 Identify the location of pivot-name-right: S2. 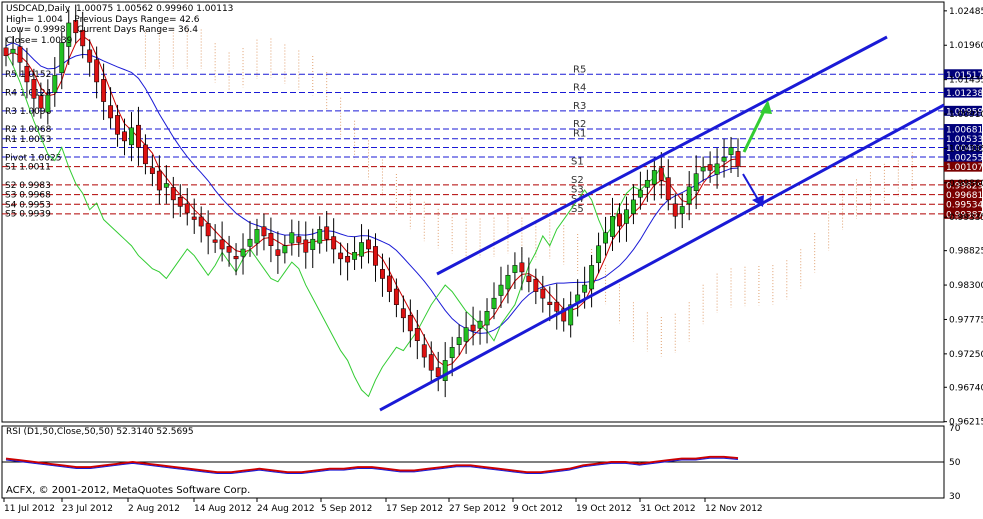
(577, 180).